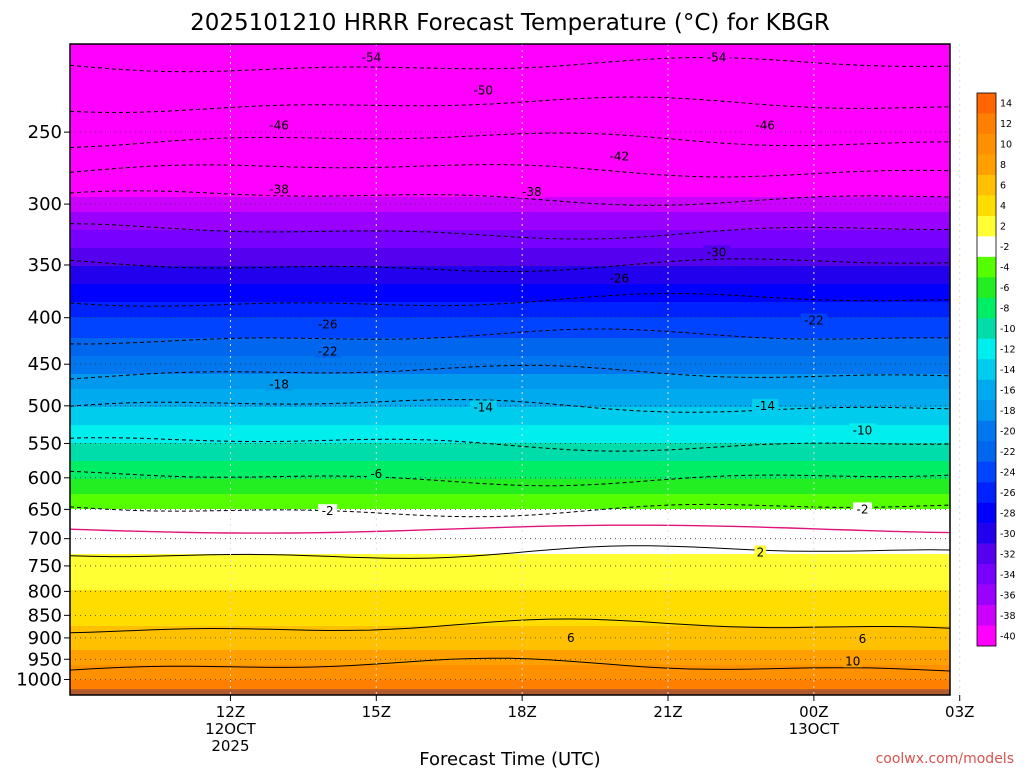 The image size is (1024, 768). What do you see at coordinates (1003, 206) in the screenshot?
I see `colorbar-label: 4` at bounding box center [1003, 206].